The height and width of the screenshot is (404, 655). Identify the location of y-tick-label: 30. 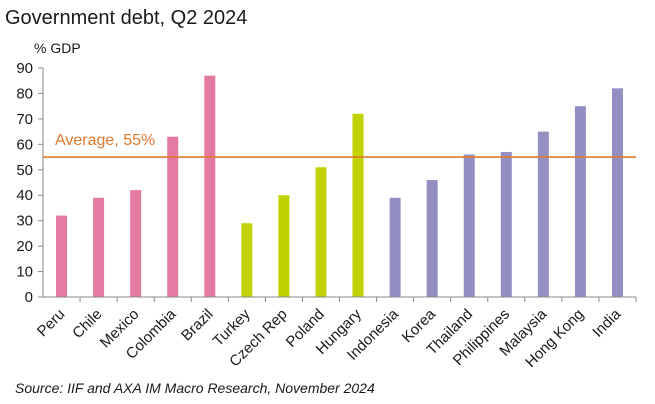
(24, 221).